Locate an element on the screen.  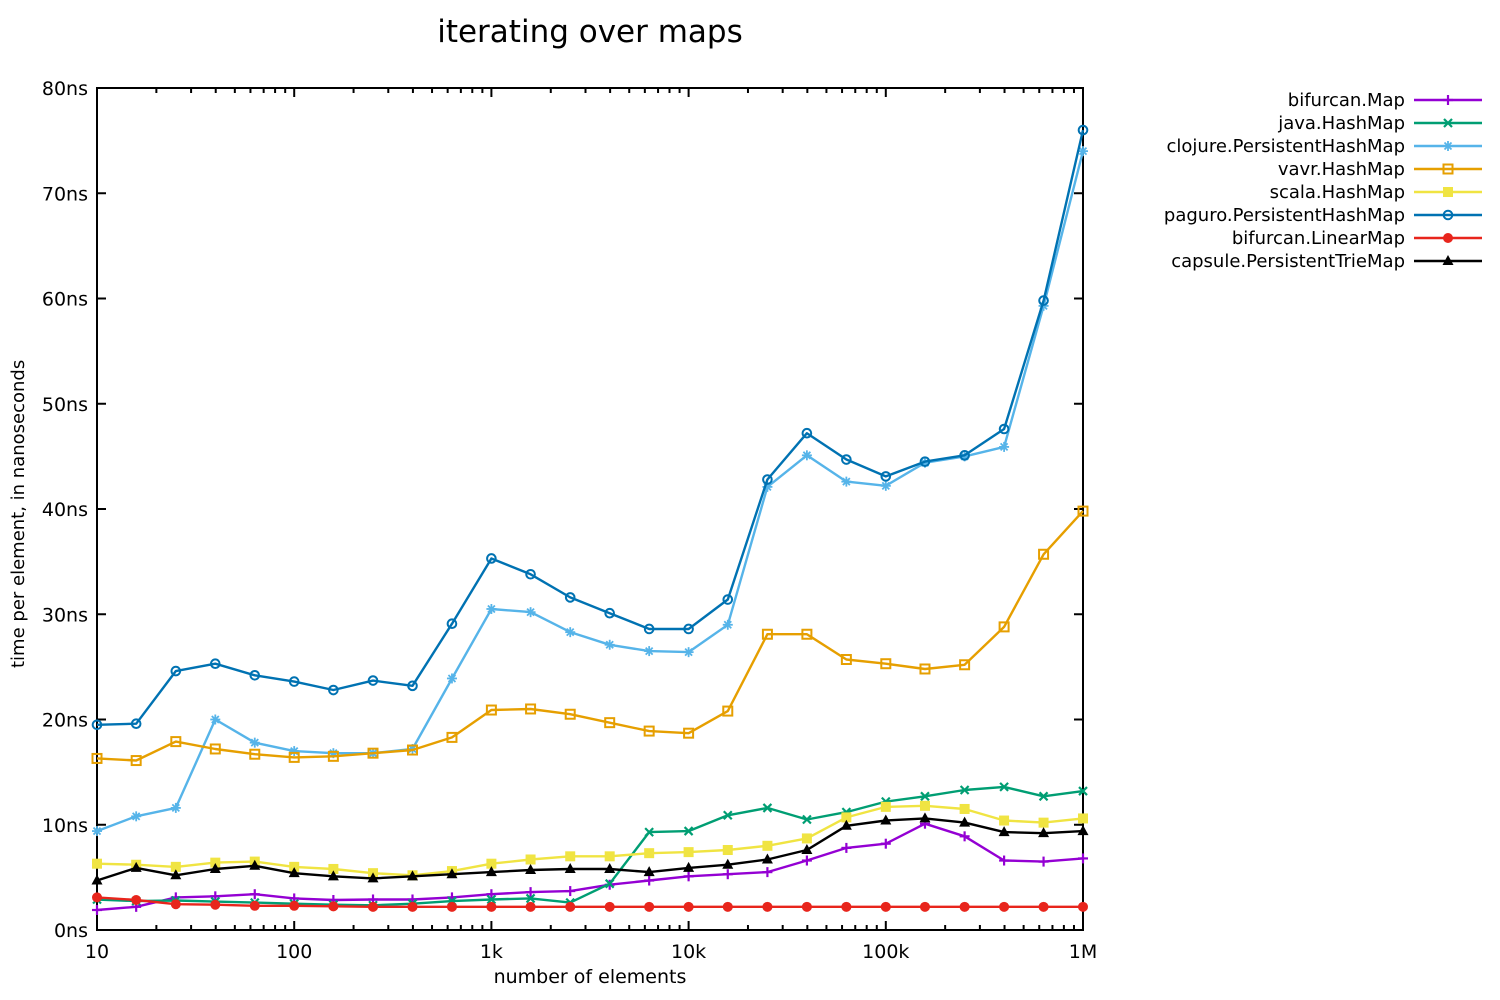
legend-label-bifurcan.Map: bifurcan.Map is located at coordinates (1346, 100).